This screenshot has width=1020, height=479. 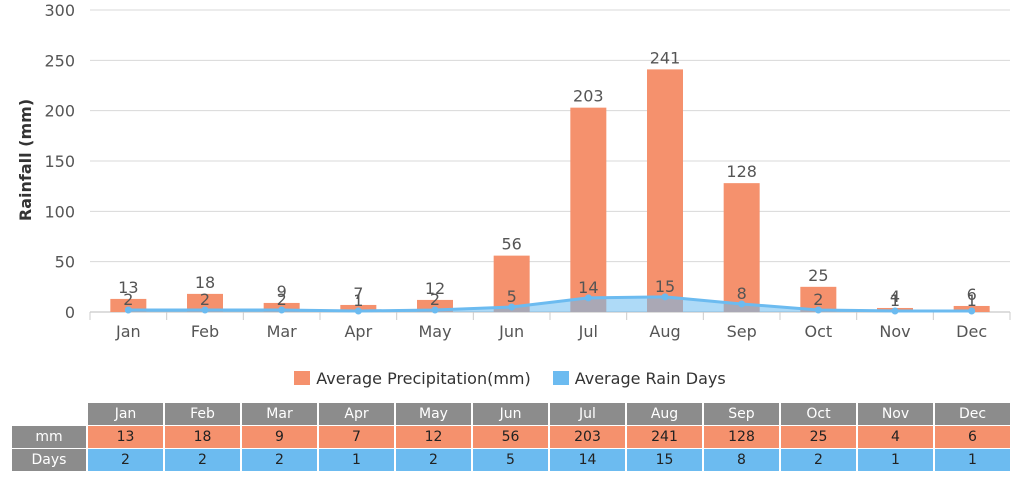 What do you see at coordinates (741, 414) in the screenshot?
I see `table-header-cell: Sep` at bounding box center [741, 414].